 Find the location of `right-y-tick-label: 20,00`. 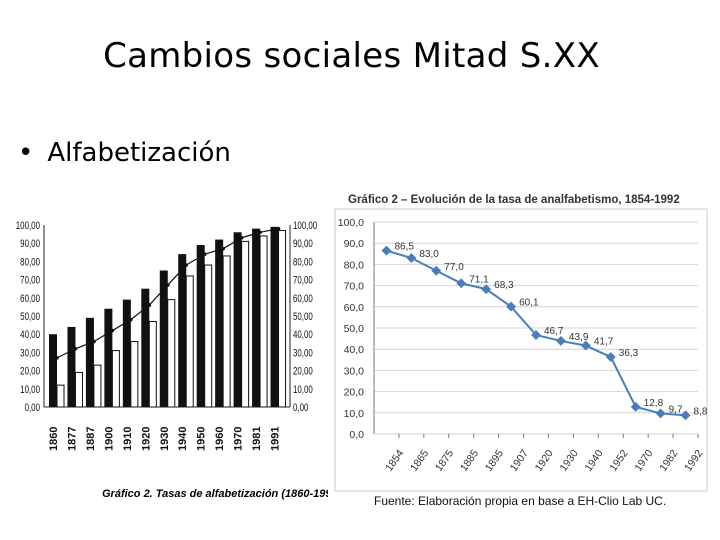

right-y-tick-label: 20,00 is located at coordinates (303, 371).